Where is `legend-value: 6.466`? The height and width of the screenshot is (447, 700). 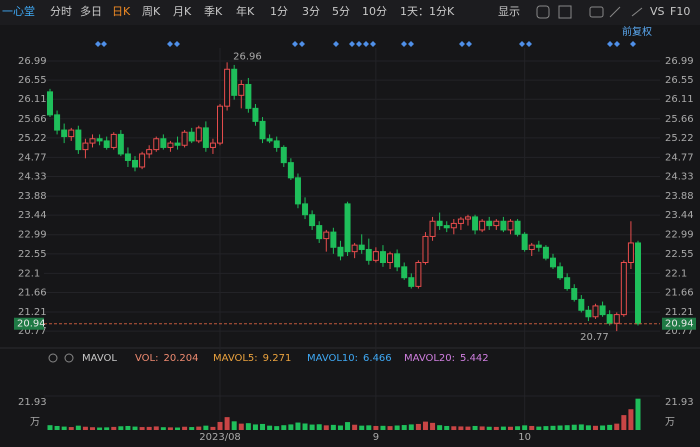
legend-value: 6.466 is located at coordinates (377, 358).